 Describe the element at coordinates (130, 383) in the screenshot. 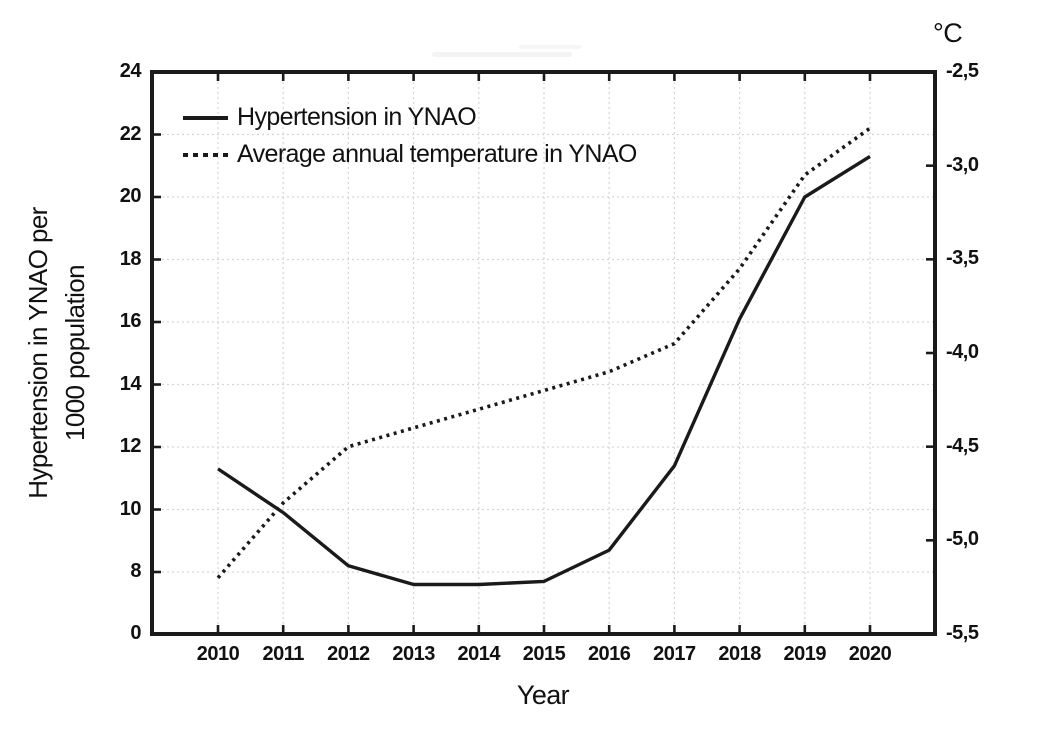

I see `left-tick-label: 14` at that location.